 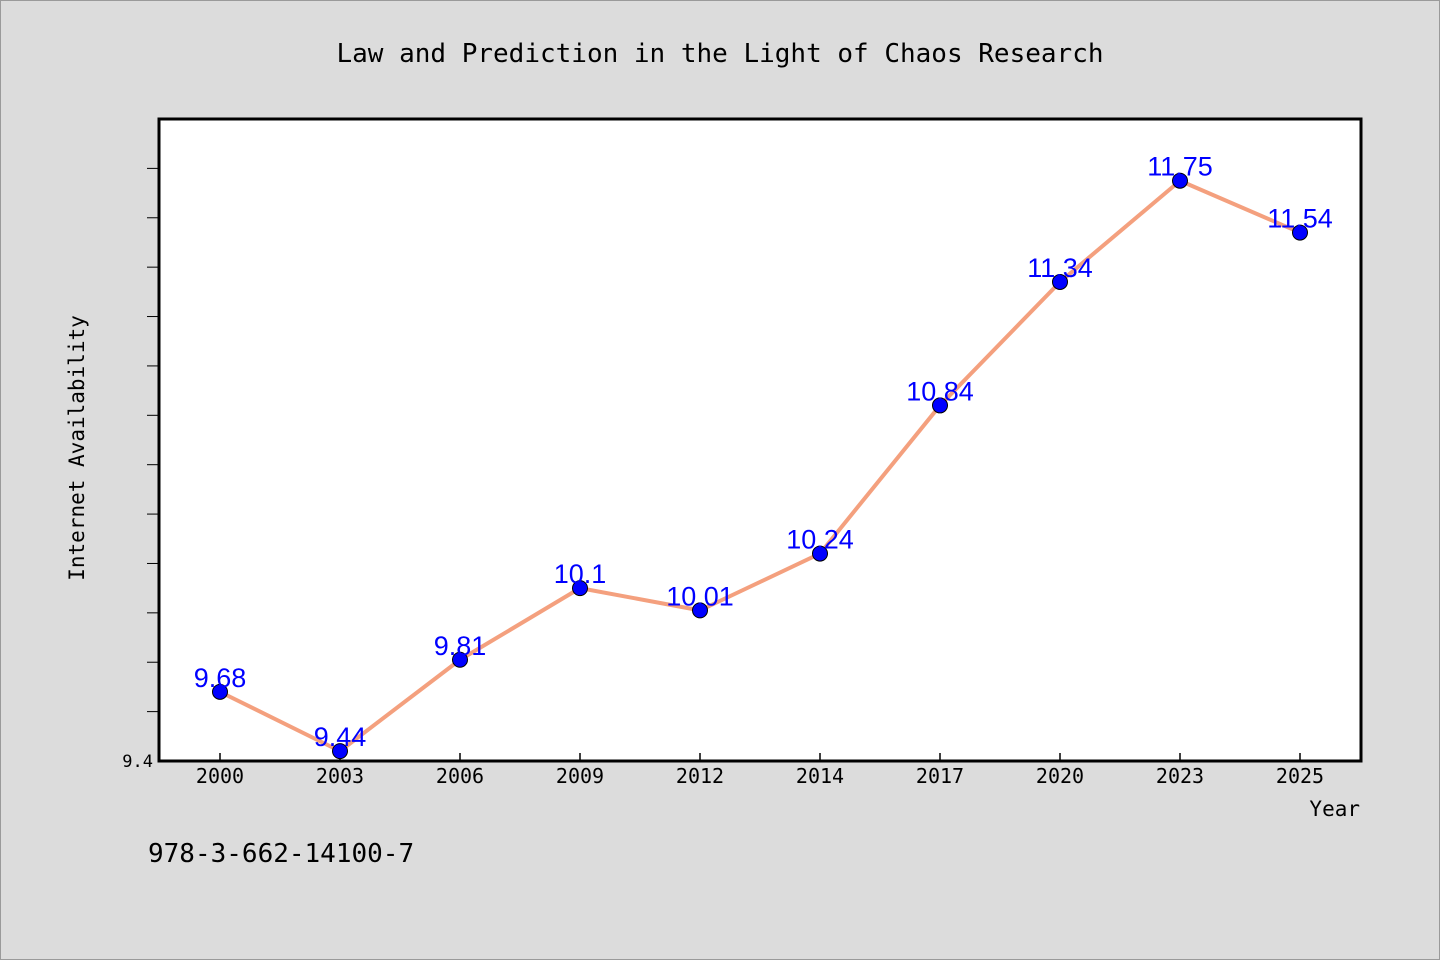 I want to click on data-label: 9.44, so click(x=340, y=737).